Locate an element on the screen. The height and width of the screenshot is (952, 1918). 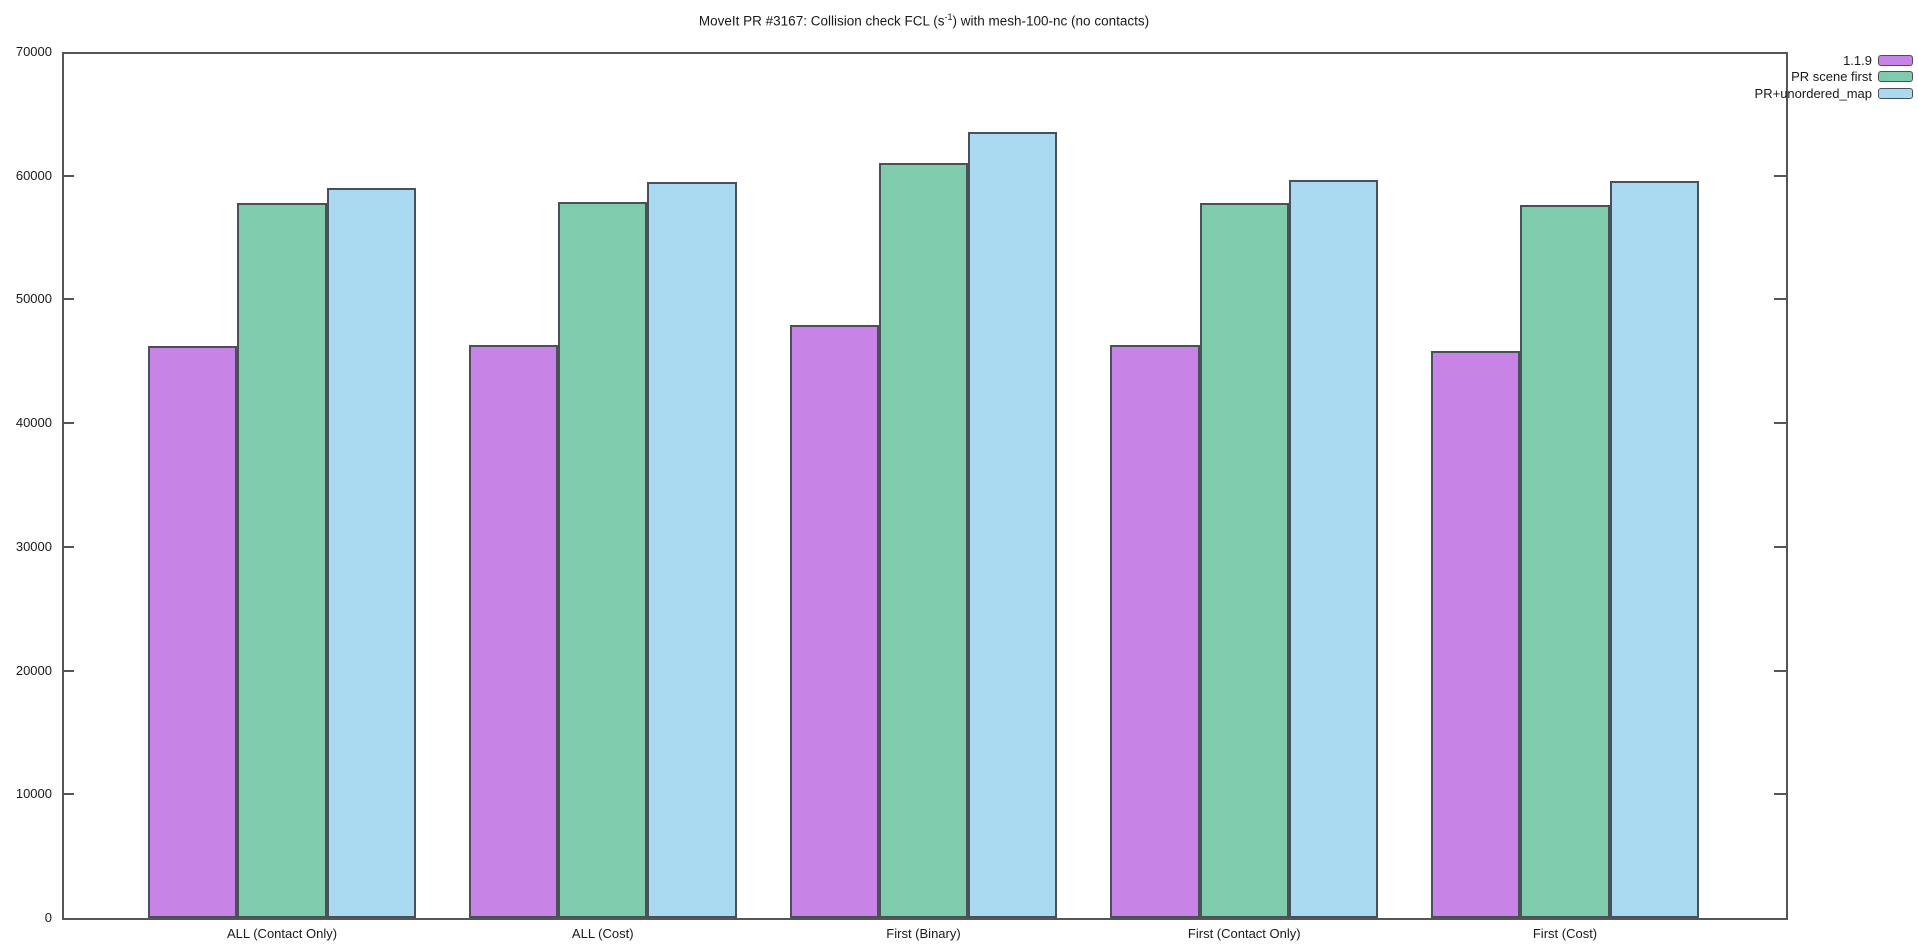
y-axis-tick-label: 20000 is located at coordinates (33, 670).